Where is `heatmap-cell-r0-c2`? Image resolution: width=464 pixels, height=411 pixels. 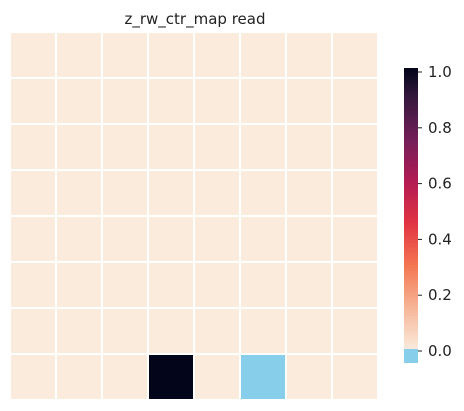
heatmap-cell-r0-c2 is located at coordinates (125, 55).